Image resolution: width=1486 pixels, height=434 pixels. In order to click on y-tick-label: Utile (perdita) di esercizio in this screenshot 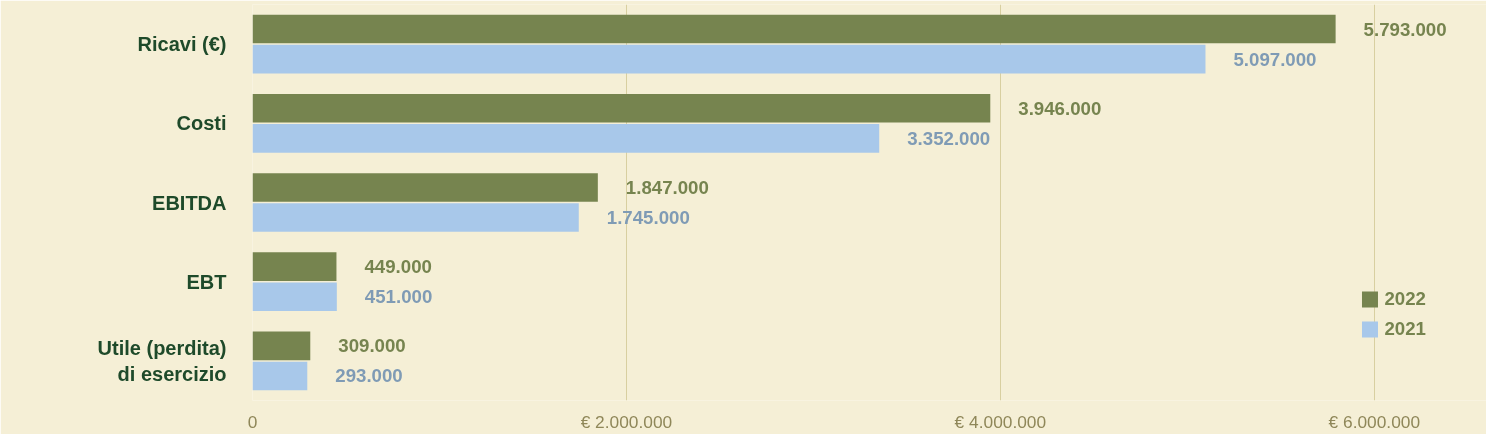, I will do `click(162, 361)`.